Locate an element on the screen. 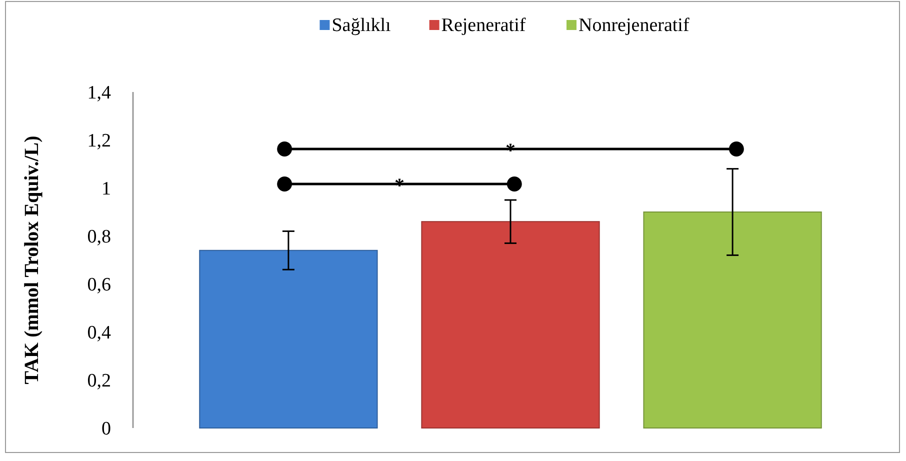 This screenshot has height=461, width=906. y-tick-label: 0,4 is located at coordinates (99, 333).